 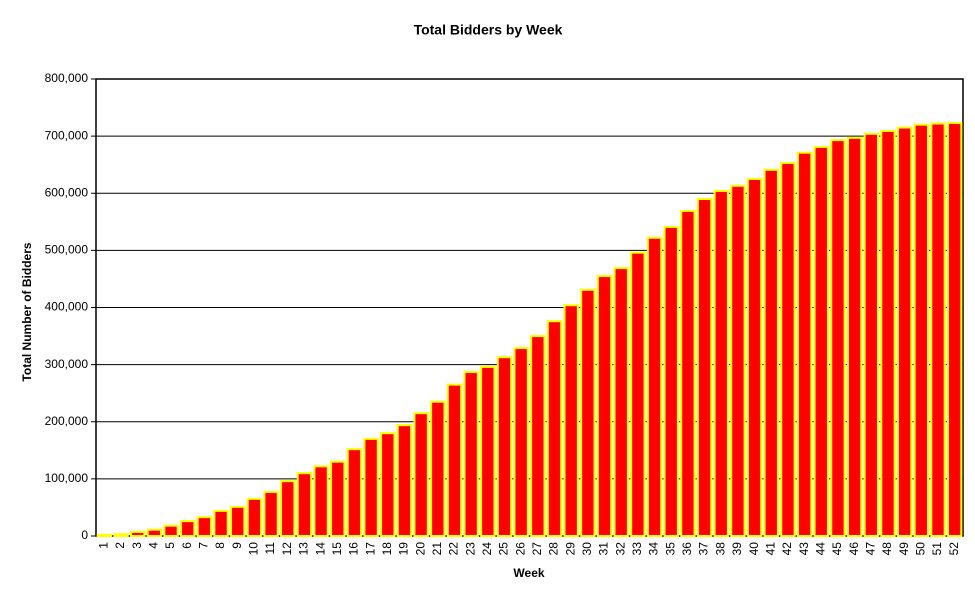 What do you see at coordinates (854, 549) in the screenshot?
I see `x-tick-label: 46` at bounding box center [854, 549].